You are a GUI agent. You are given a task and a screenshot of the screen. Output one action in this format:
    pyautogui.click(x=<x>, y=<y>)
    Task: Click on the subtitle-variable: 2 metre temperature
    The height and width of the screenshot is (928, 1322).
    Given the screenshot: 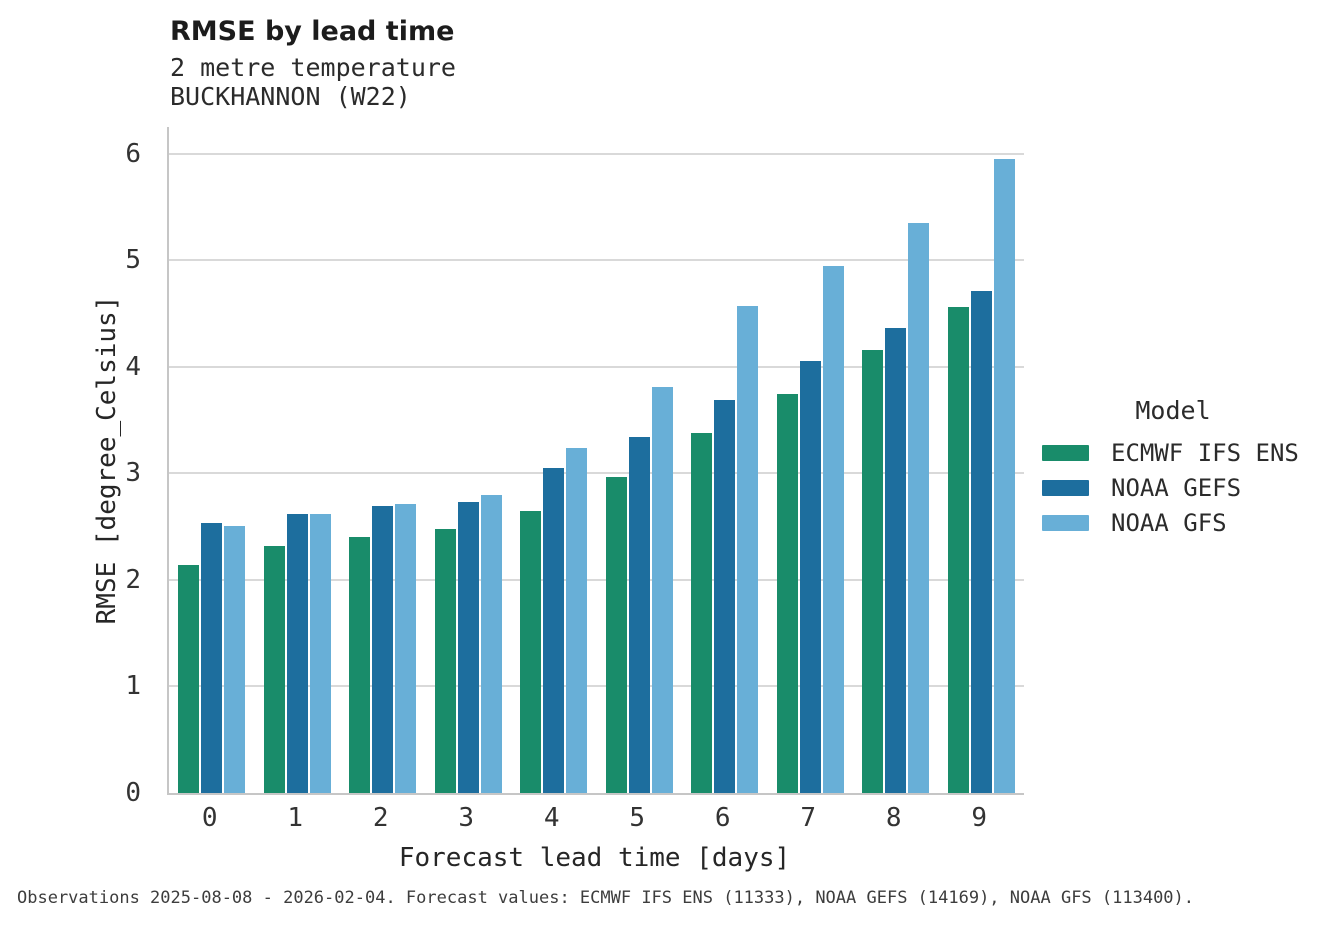 What is the action you would take?
    pyautogui.click(x=313, y=67)
    